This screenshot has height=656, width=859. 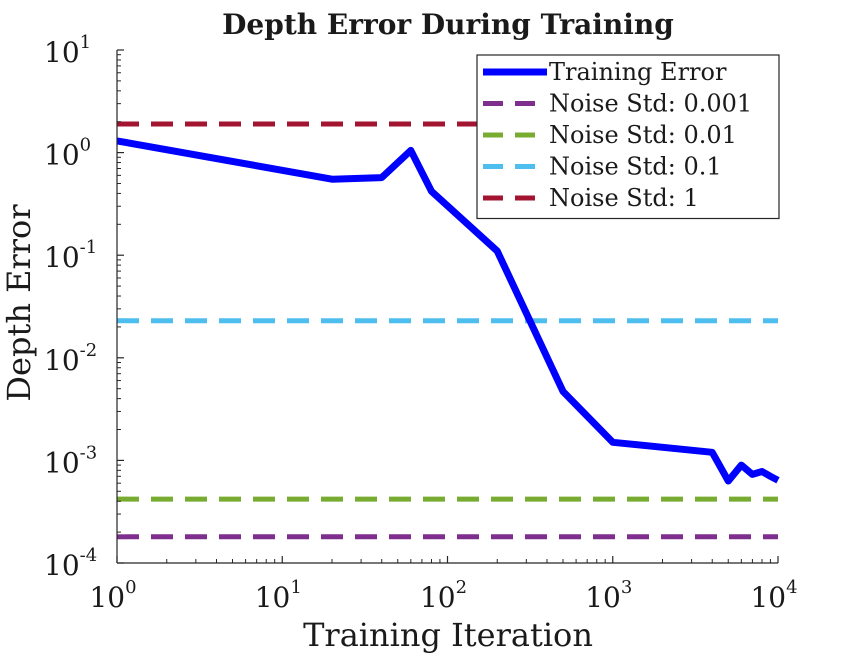 What do you see at coordinates (448, 635) in the screenshot?
I see `x-axis-label: Training Iteration` at bounding box center [448, 635].